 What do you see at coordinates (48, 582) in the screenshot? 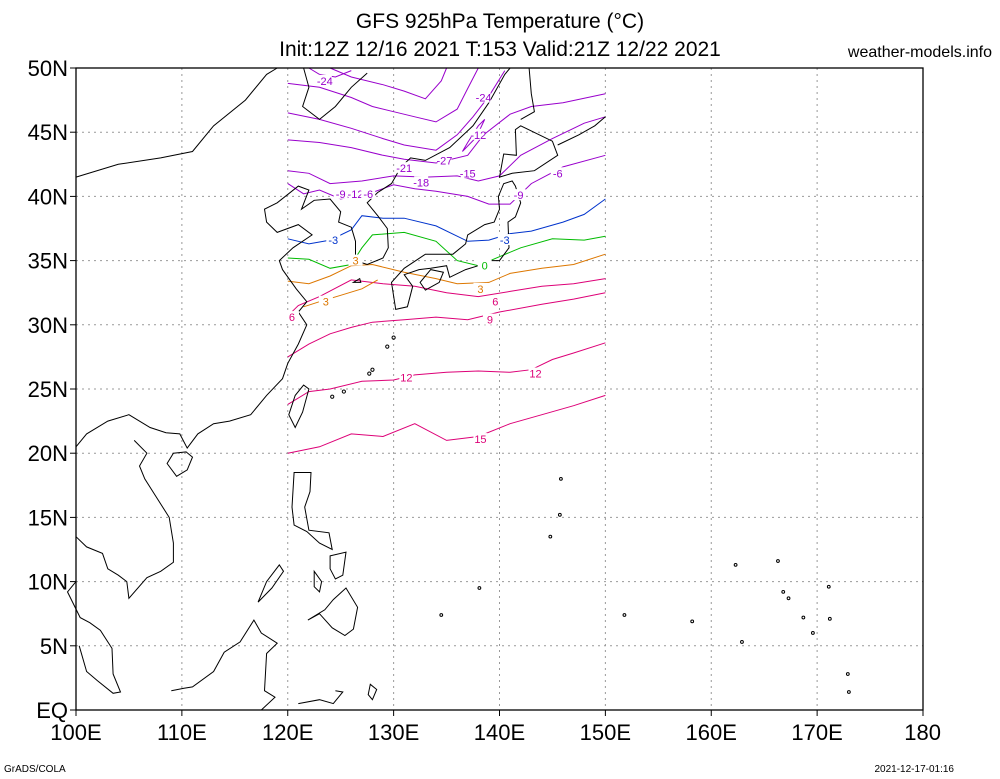
I see `lat-label: 10N` at bounding box center [48, 582].